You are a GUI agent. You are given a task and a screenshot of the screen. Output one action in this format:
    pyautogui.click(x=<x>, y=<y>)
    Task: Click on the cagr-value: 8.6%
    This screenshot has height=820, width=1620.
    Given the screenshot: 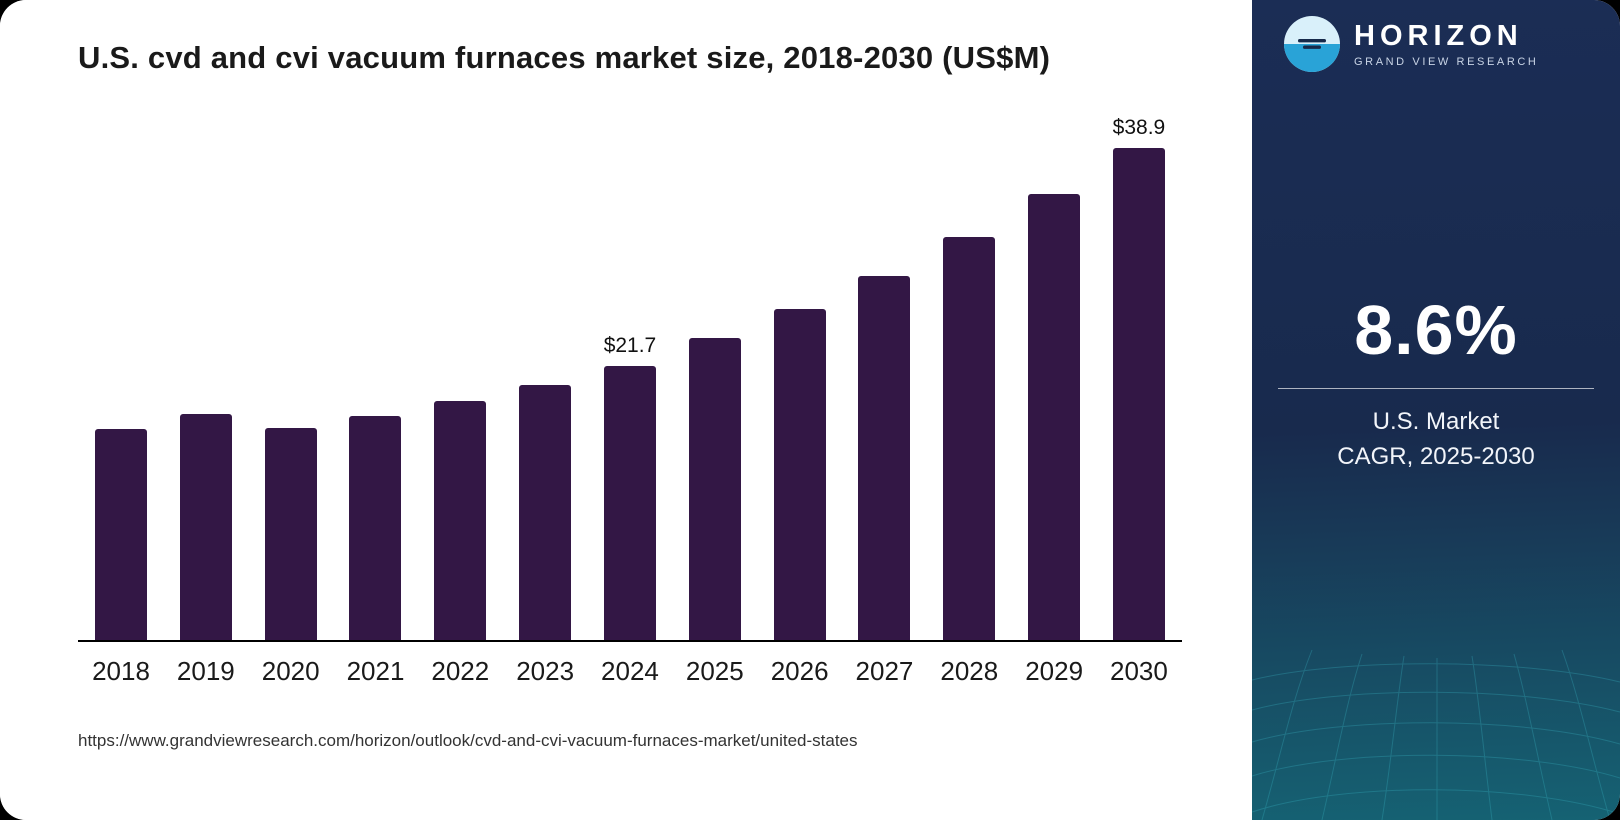 What is the action you would take?
    pyautogui.click(x=1436, y=330)
    